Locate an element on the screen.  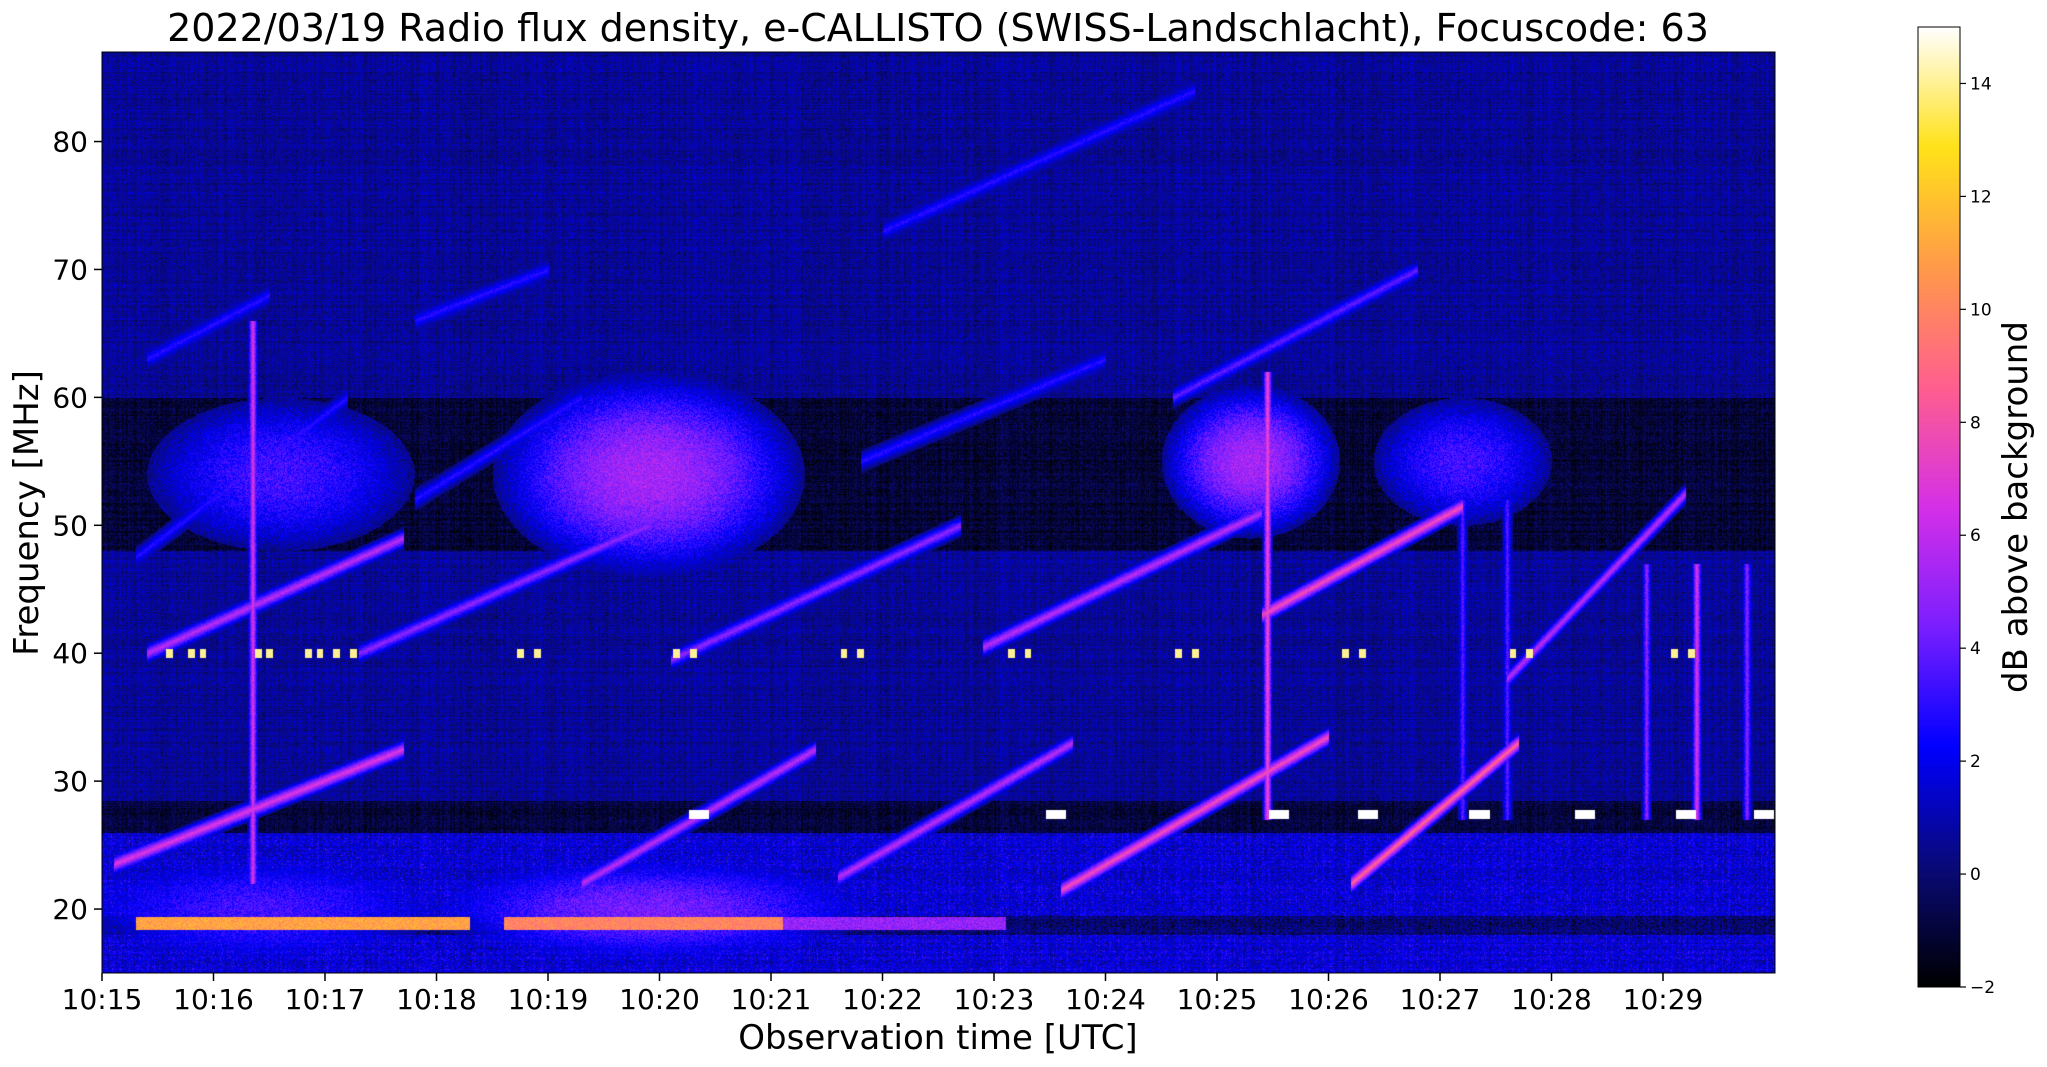
colorbar-tick-label: 2 is located at coordinates (1975, 762).